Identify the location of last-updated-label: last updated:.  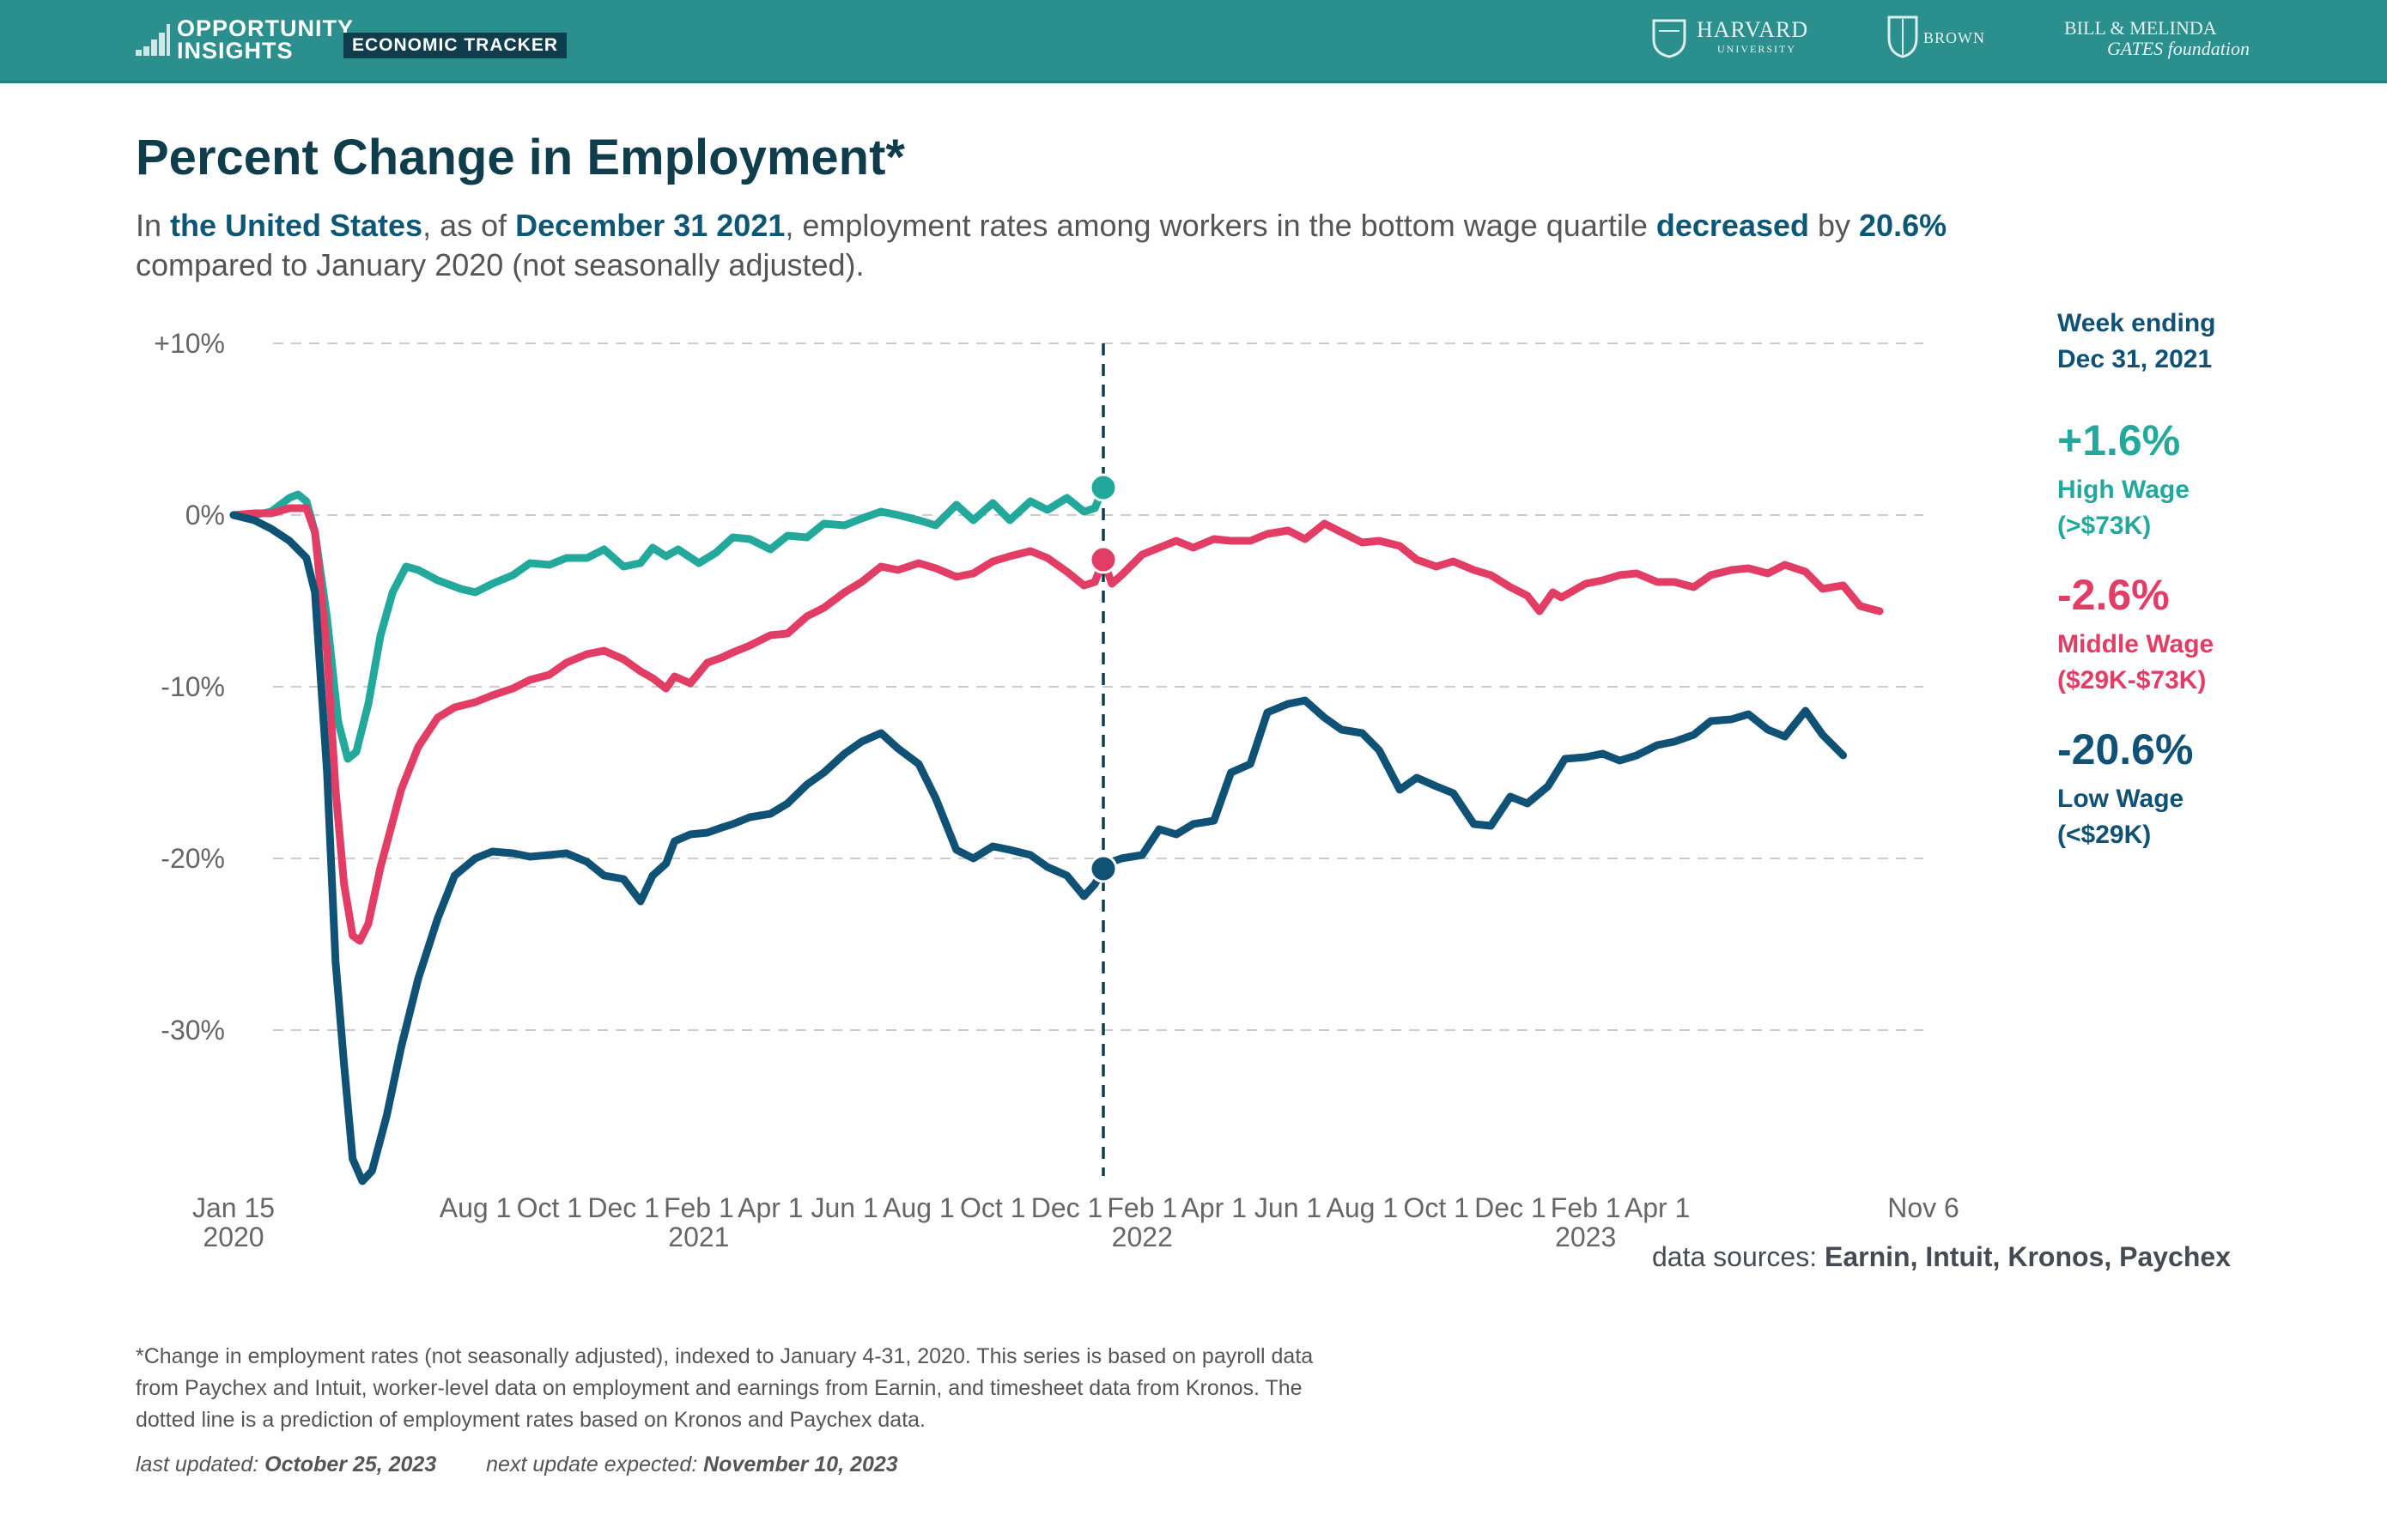
(200, 1464).